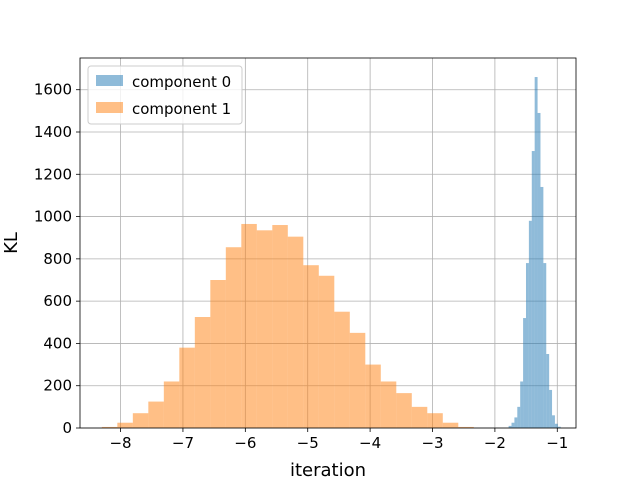  What do you see at coordinates (120, 443) in the screenshot?
I see `x-tick-label: −8` at bounding box center [120, 443].